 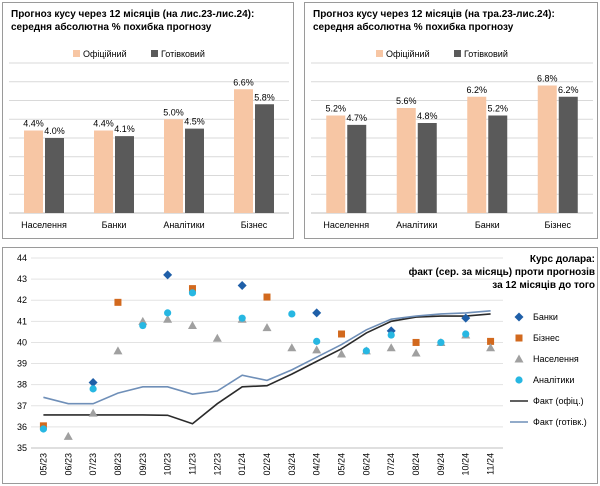 What do you see at coordinates (406, 101) in the screenshot?
I see `chart2-data-label: 5.6%` at bounding box center [406, 101].